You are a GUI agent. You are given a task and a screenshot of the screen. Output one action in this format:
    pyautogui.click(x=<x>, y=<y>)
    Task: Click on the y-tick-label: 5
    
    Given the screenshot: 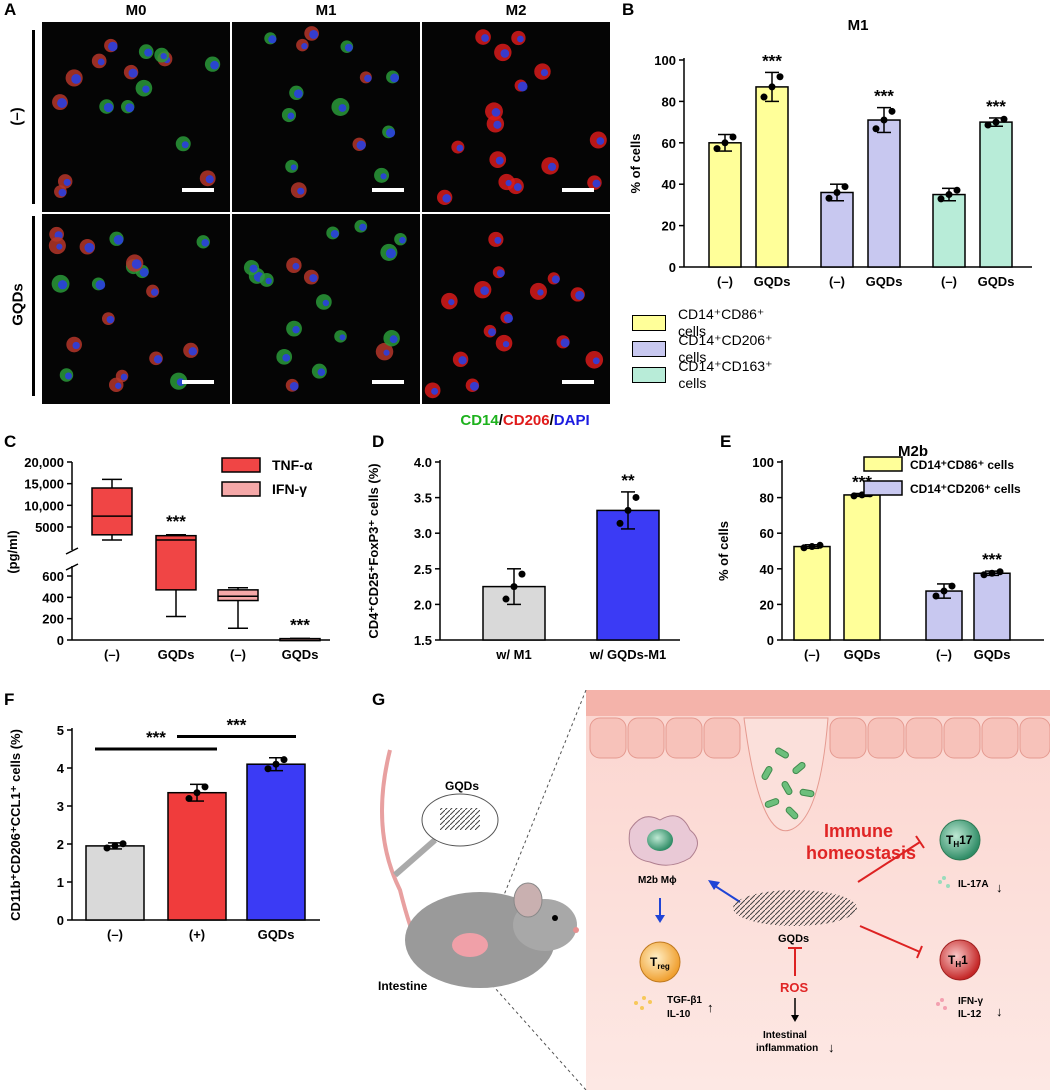 What is the action you would take?
    pyautogui.click(x=60, y=730)
    